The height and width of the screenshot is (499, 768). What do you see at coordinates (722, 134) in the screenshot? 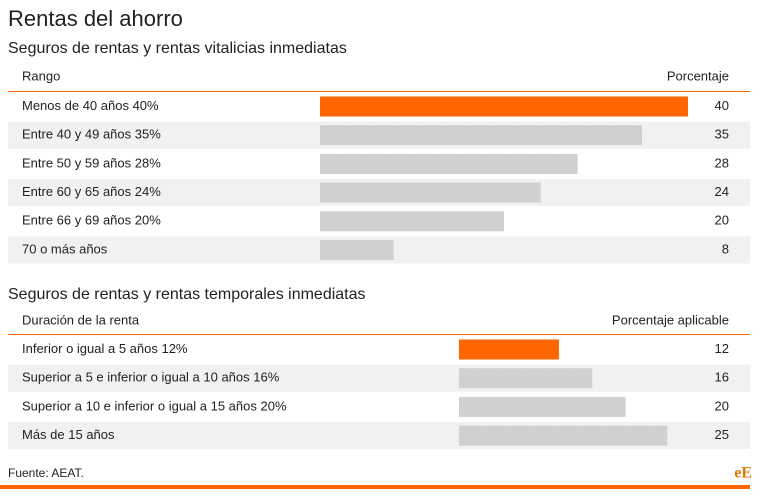
I see `row-value: 35` at bounding box center [722, 134].